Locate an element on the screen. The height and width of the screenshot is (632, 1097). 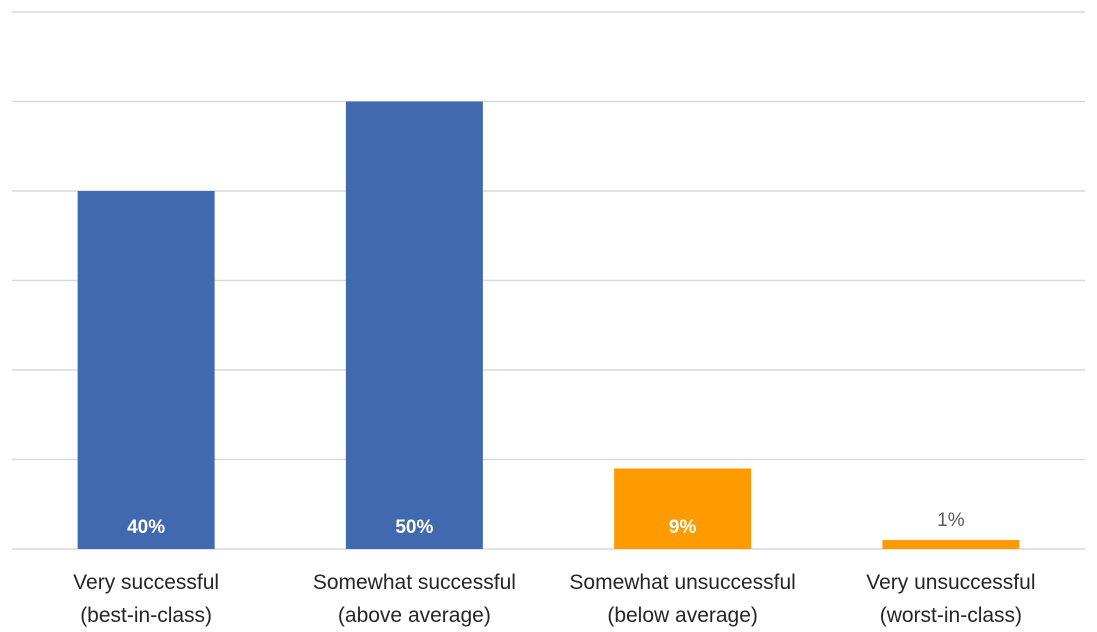
category-label-line: Somewhat unsuccessful is located at coordinates (682, 582).